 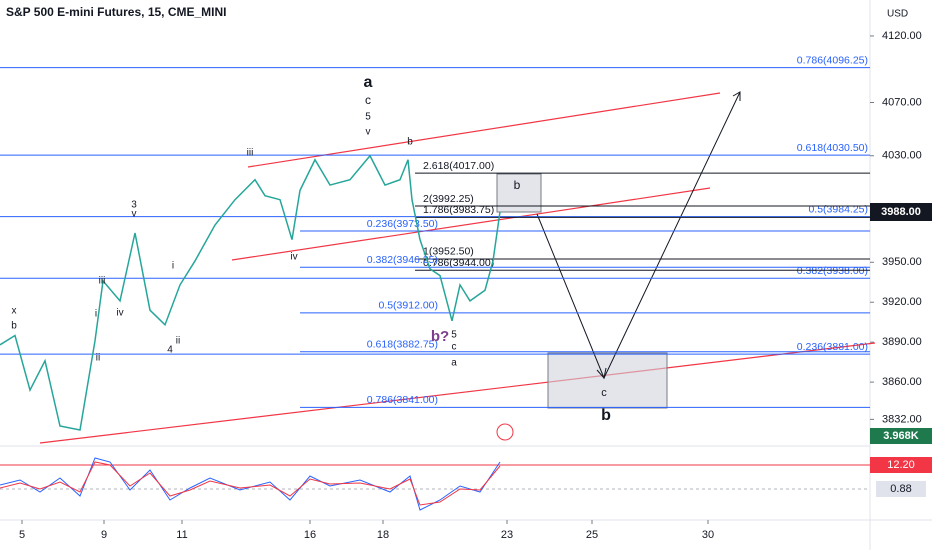 I want to click on x-tick-label: 16, so click(x=310, y=535).